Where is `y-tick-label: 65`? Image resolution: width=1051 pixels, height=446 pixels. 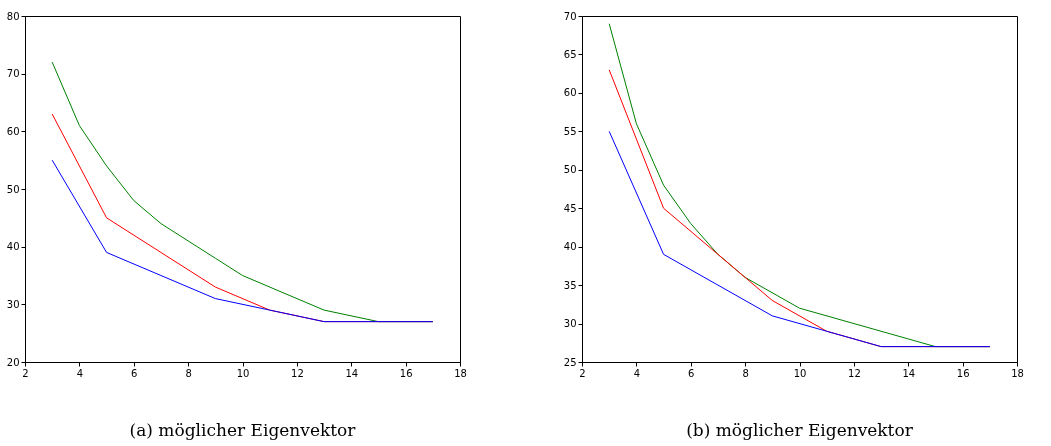 y-tick-label: 65 is located at coordinates (570, 54).